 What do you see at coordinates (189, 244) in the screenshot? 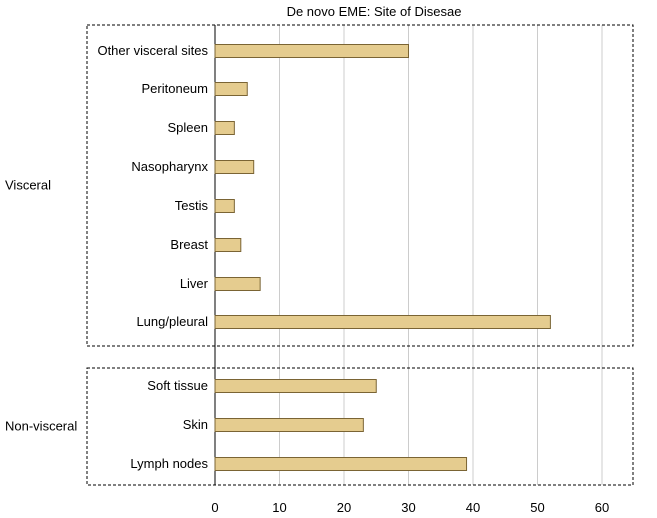
I see `category-label-breast: Breast` at bounding box center [189, 244].